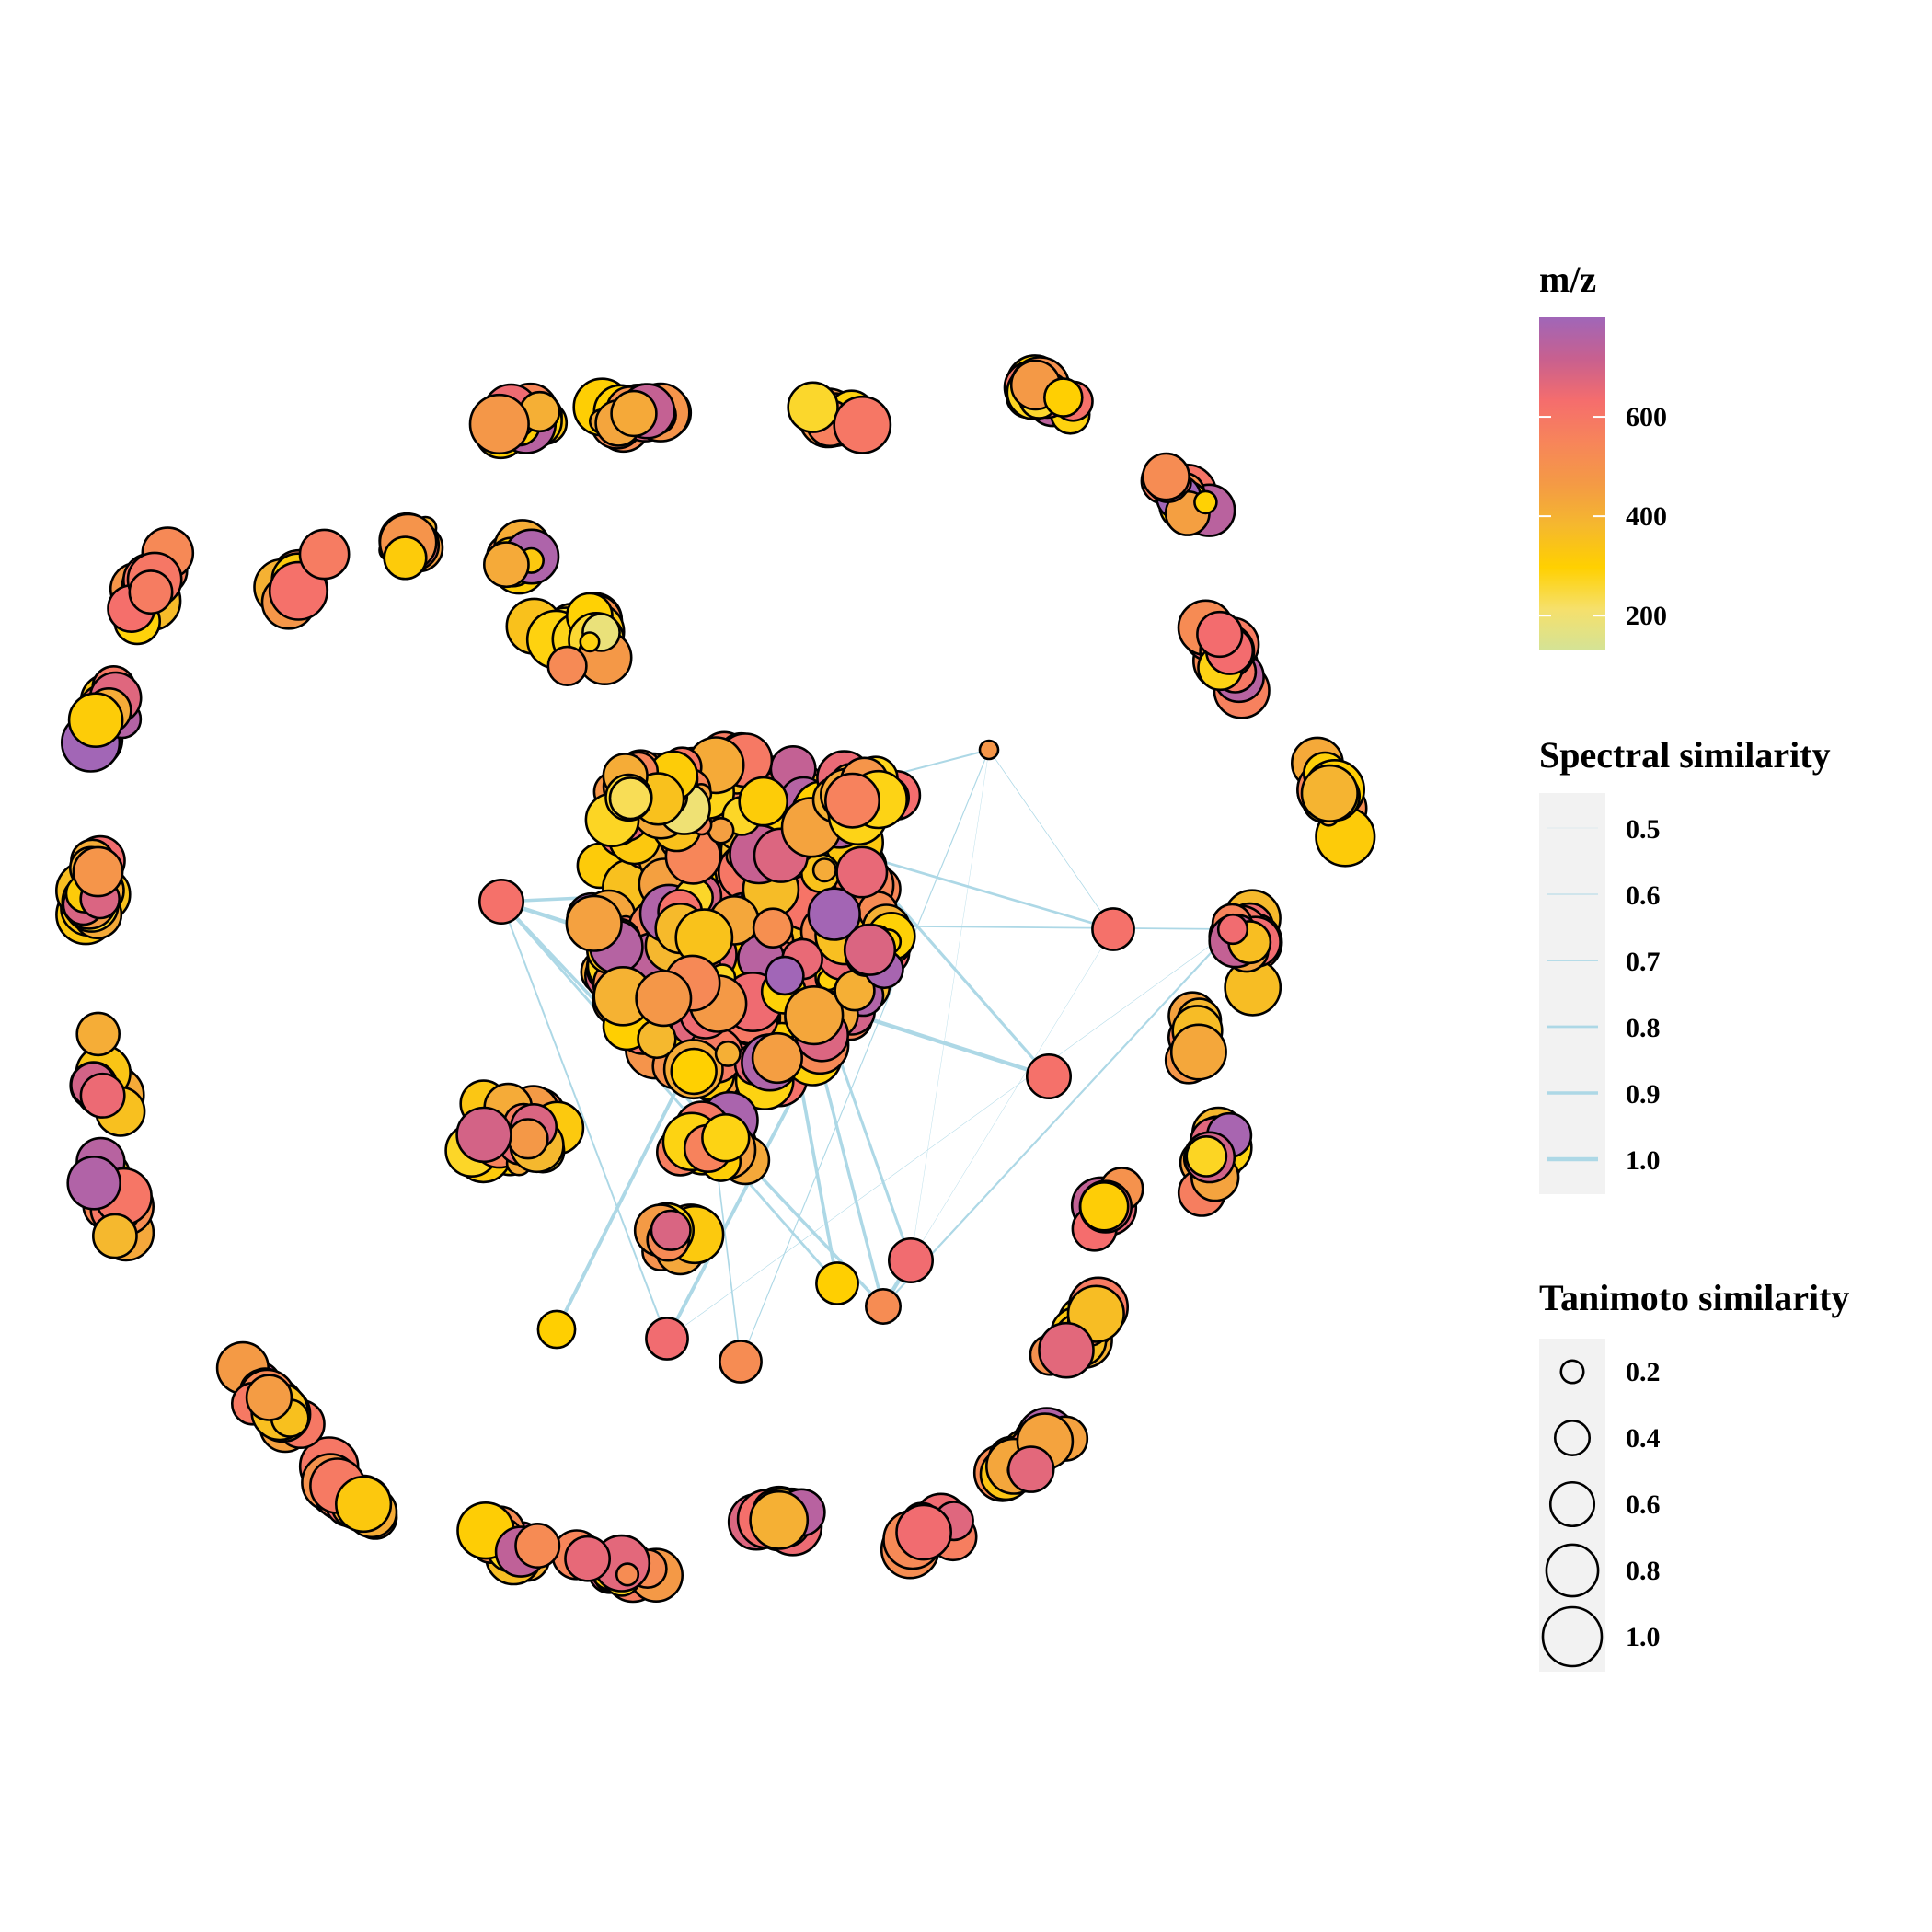 Image resolution: width=1932 pixels, height=1932 pixels. Describe the element at coordinates (1646, 516) in the screenshot. I see `colorbar-label: 400` at that location.